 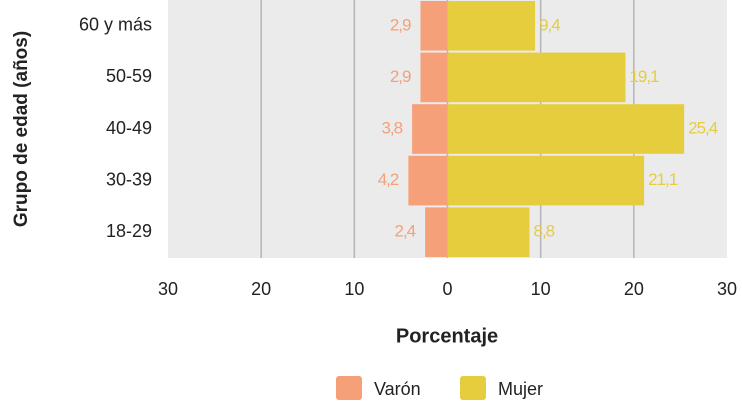 I want to click on y-tick-label: 18-29, so click(x=129, y=231).